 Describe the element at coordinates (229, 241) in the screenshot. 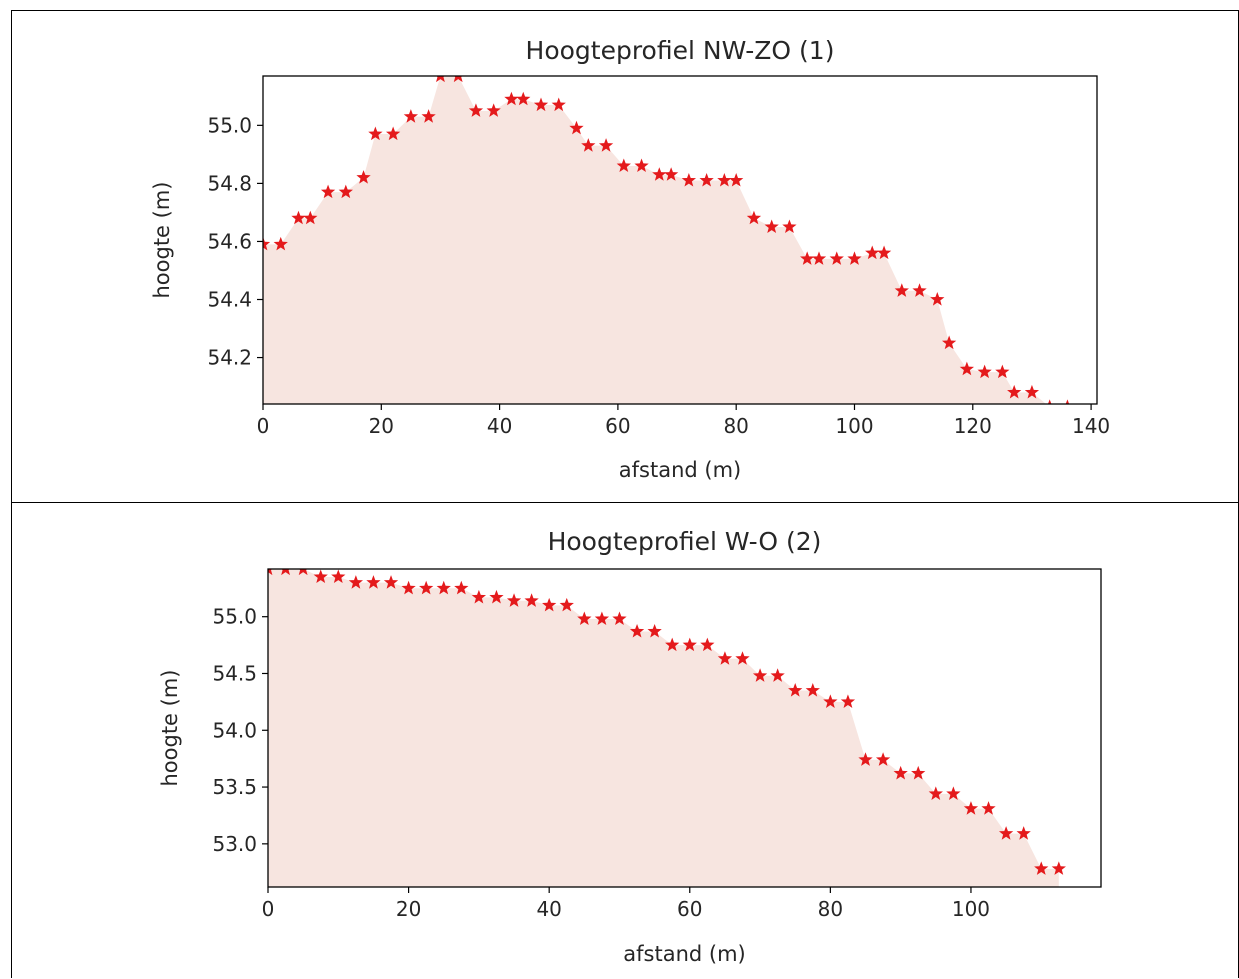

I see `y-tick-label: 54.6` at that location.